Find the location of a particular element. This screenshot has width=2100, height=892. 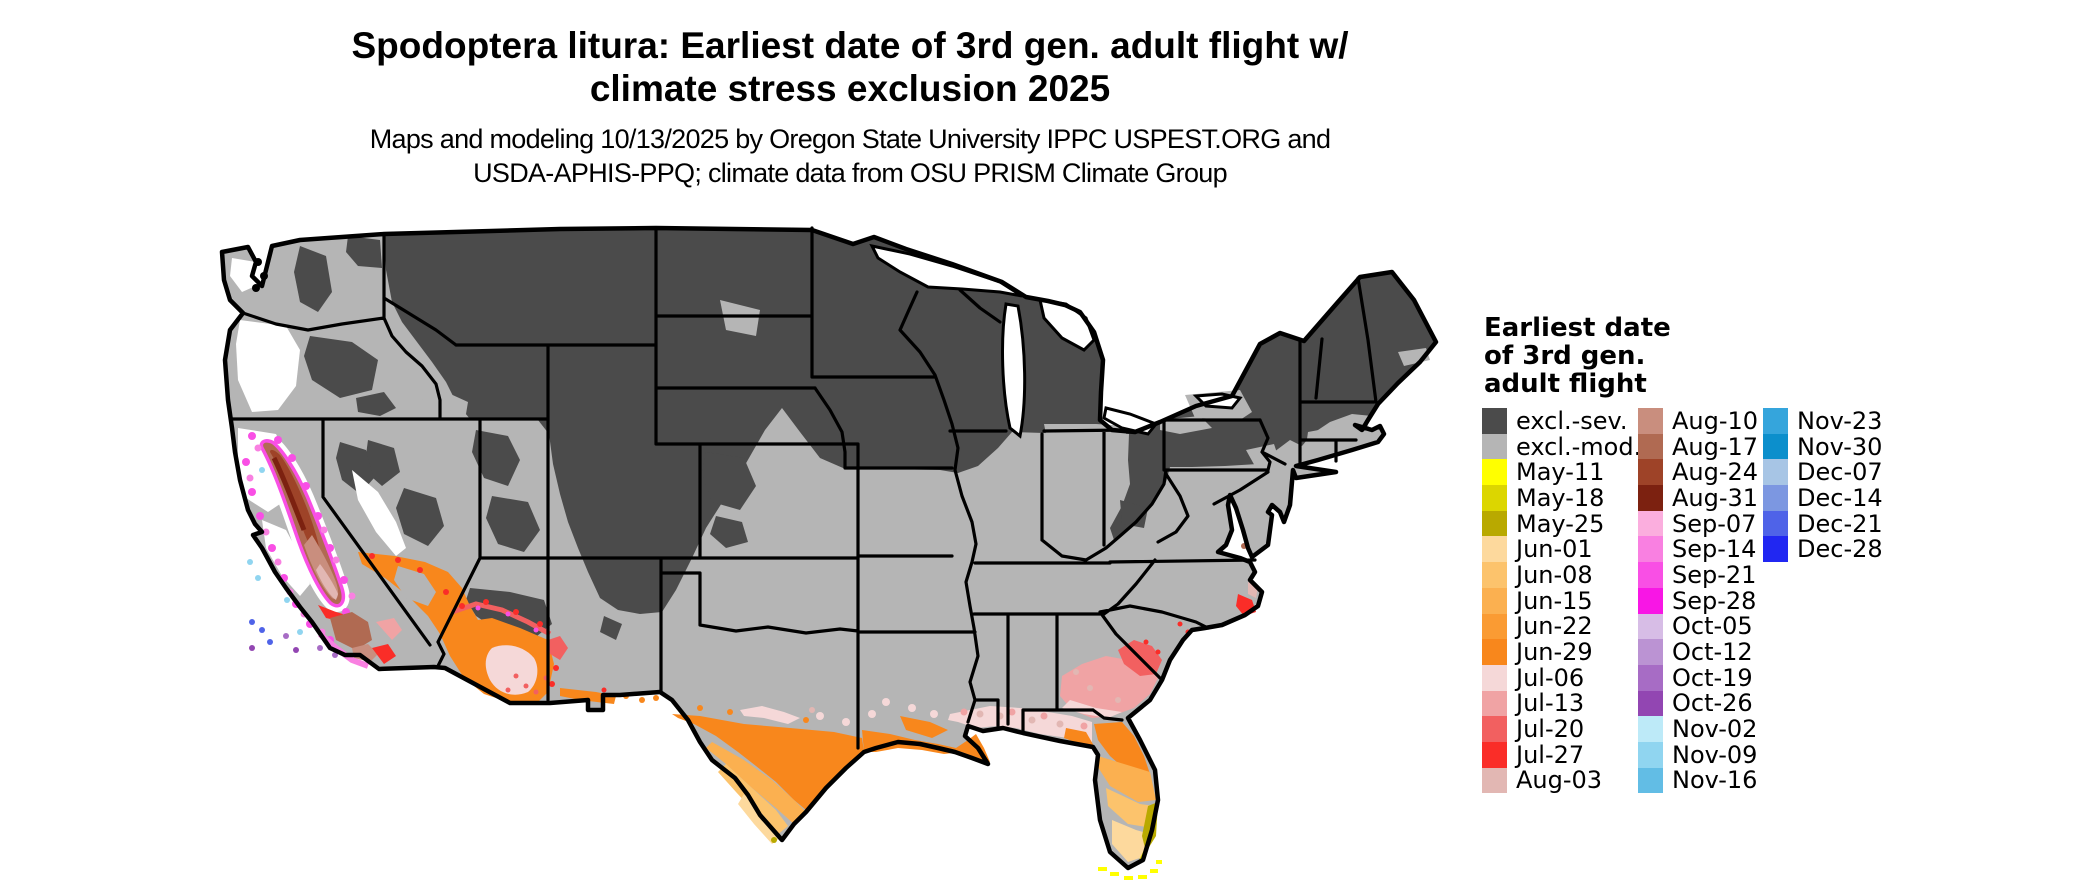

legend-label-aug_10: Aug-10 is located at coordinates (1715, 420).